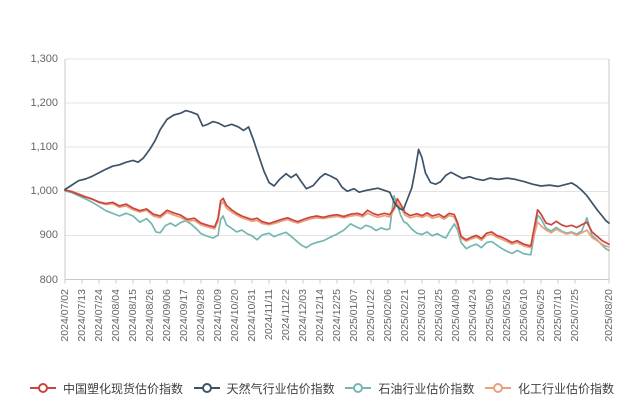 This screenshot has height=400, width=640. Describe the element at coordinates (218, 315) in the screenshot. I see `x-axis-label: 2024/10/09` at that location.